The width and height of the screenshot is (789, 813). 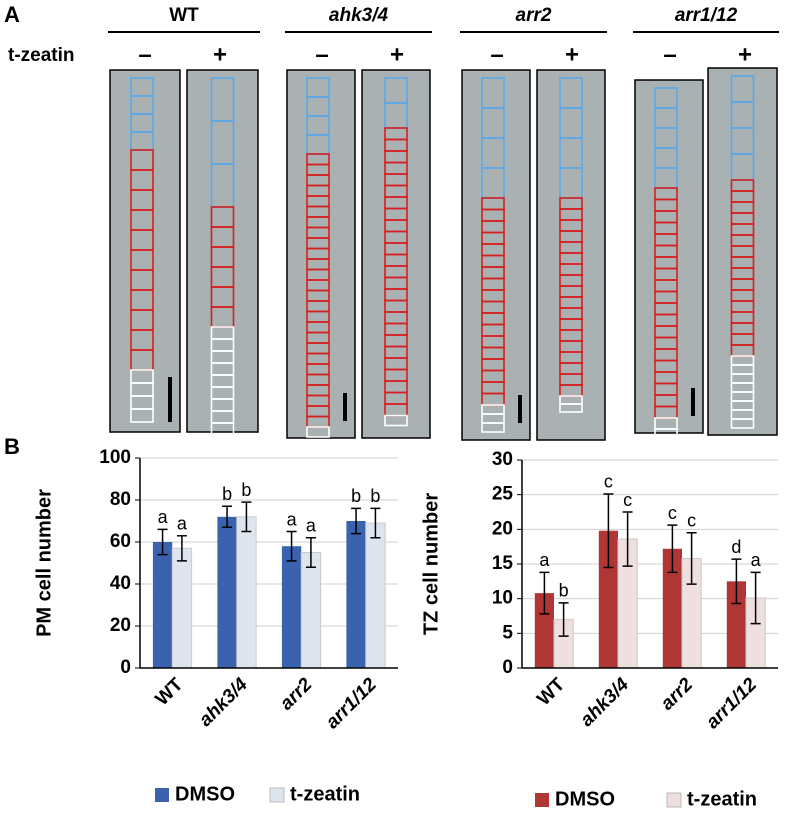 I want to click on y-tick-label: 100, so click(x=115, y=457).